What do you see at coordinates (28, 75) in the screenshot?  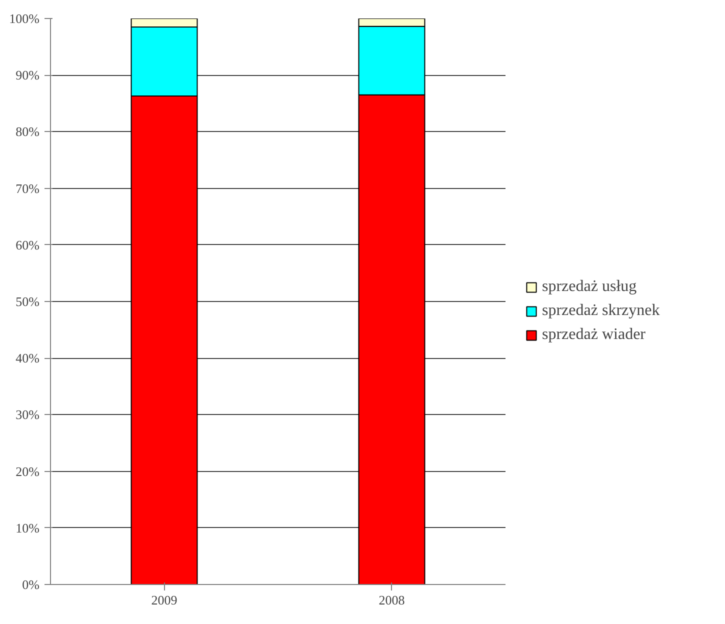 I see `y-tick-label: 90%` at bounding box center [28, 75].